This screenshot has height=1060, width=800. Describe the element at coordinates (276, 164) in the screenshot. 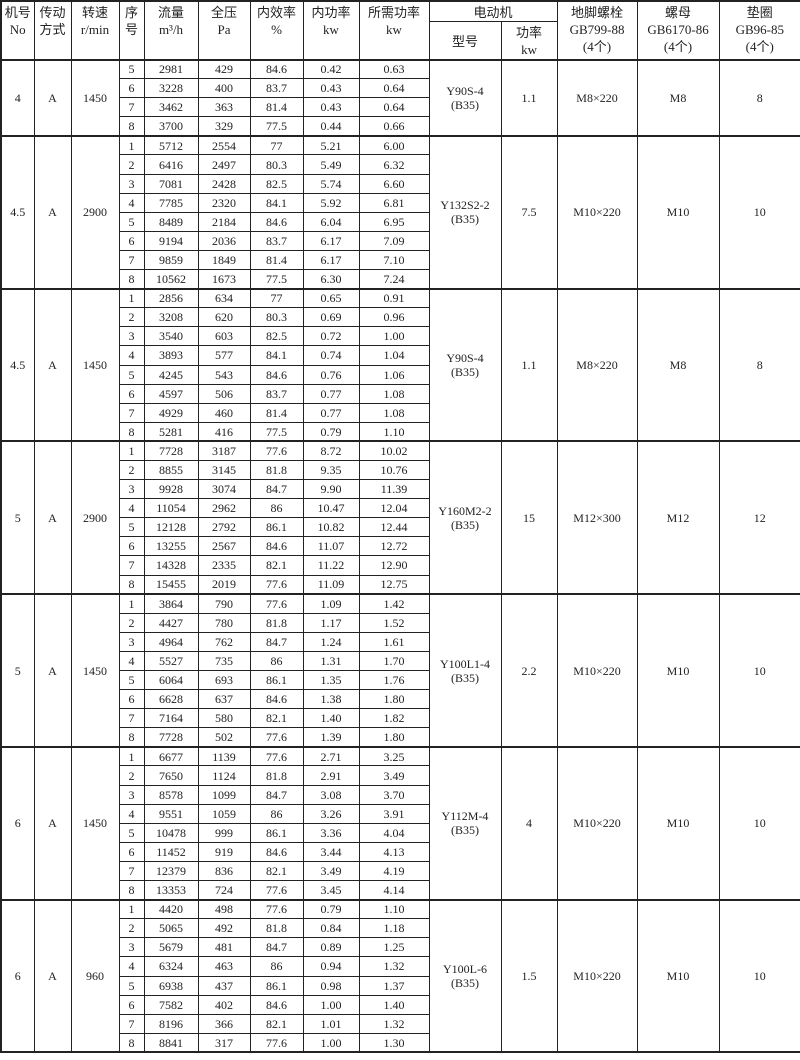

I see `cell-efficiency: 80.3` at that location.